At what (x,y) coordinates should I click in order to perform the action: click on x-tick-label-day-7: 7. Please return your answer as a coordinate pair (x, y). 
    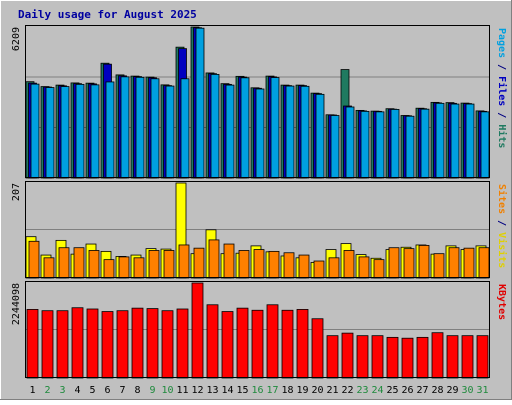
    Looking at the image, I should click on (122, 390).